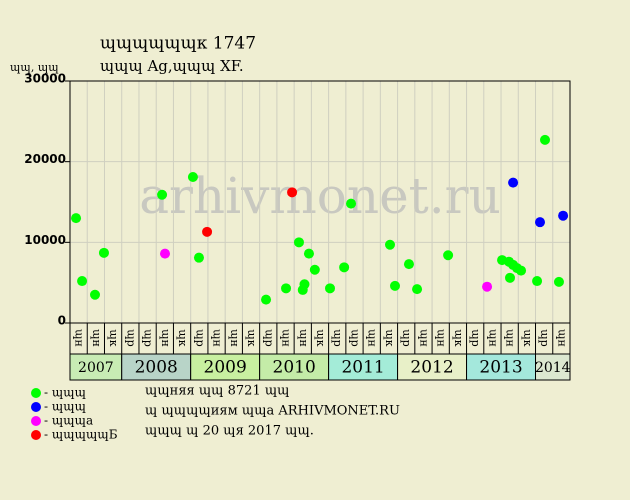  I want to click on year-label: 2010, so click(294, 368).